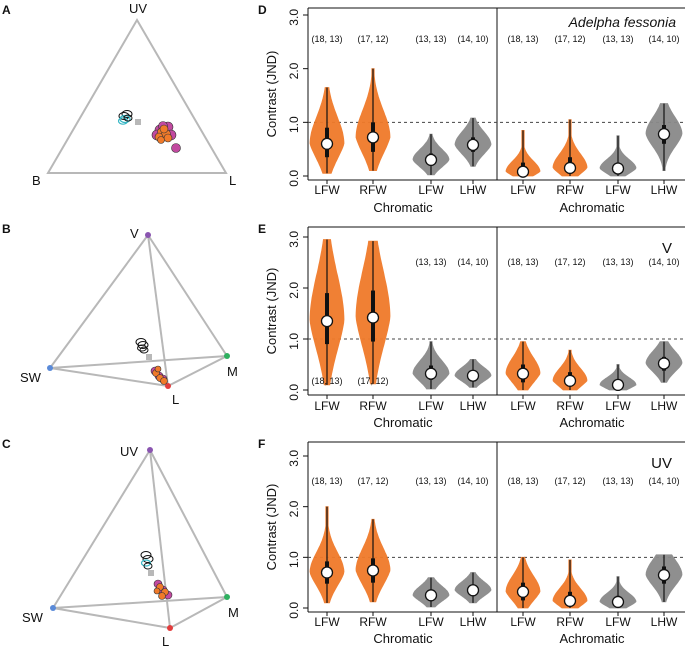  What do you see at coordinates (6, 444) in the screenshot?
I see `panel-letter-C: C` at bounding box center [6, 444].